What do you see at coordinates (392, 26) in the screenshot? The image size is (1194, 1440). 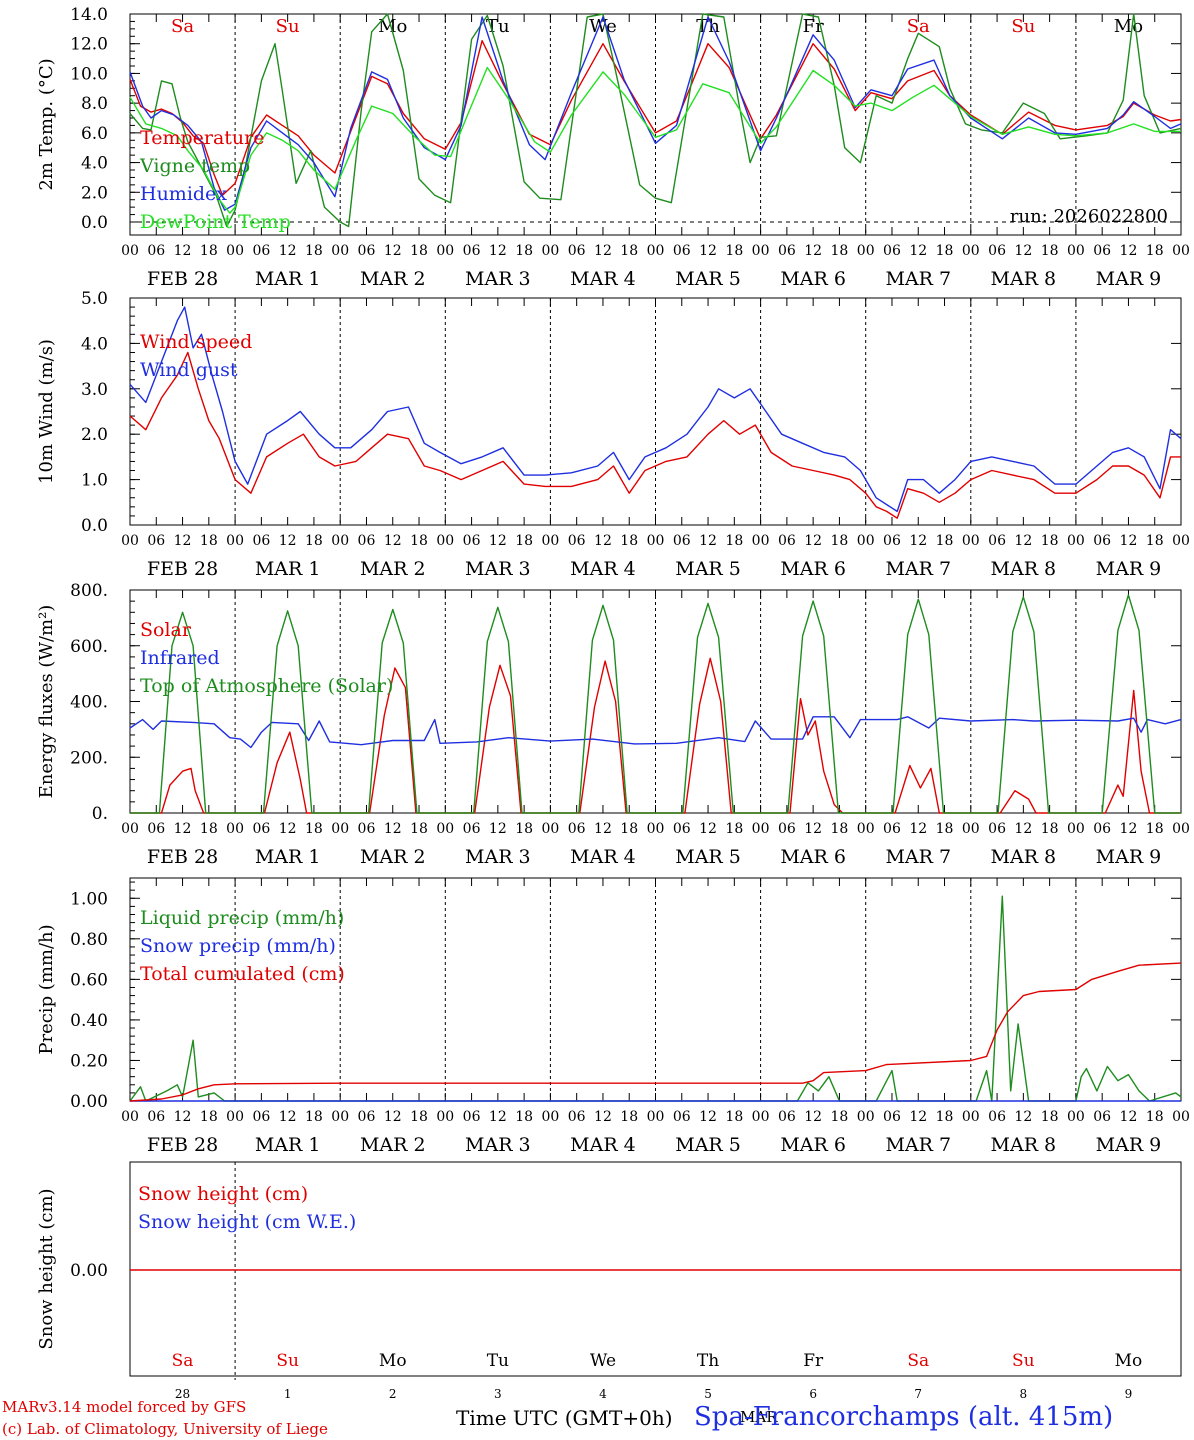 I see `day-name: Mo` at bounding box center [392, 26].